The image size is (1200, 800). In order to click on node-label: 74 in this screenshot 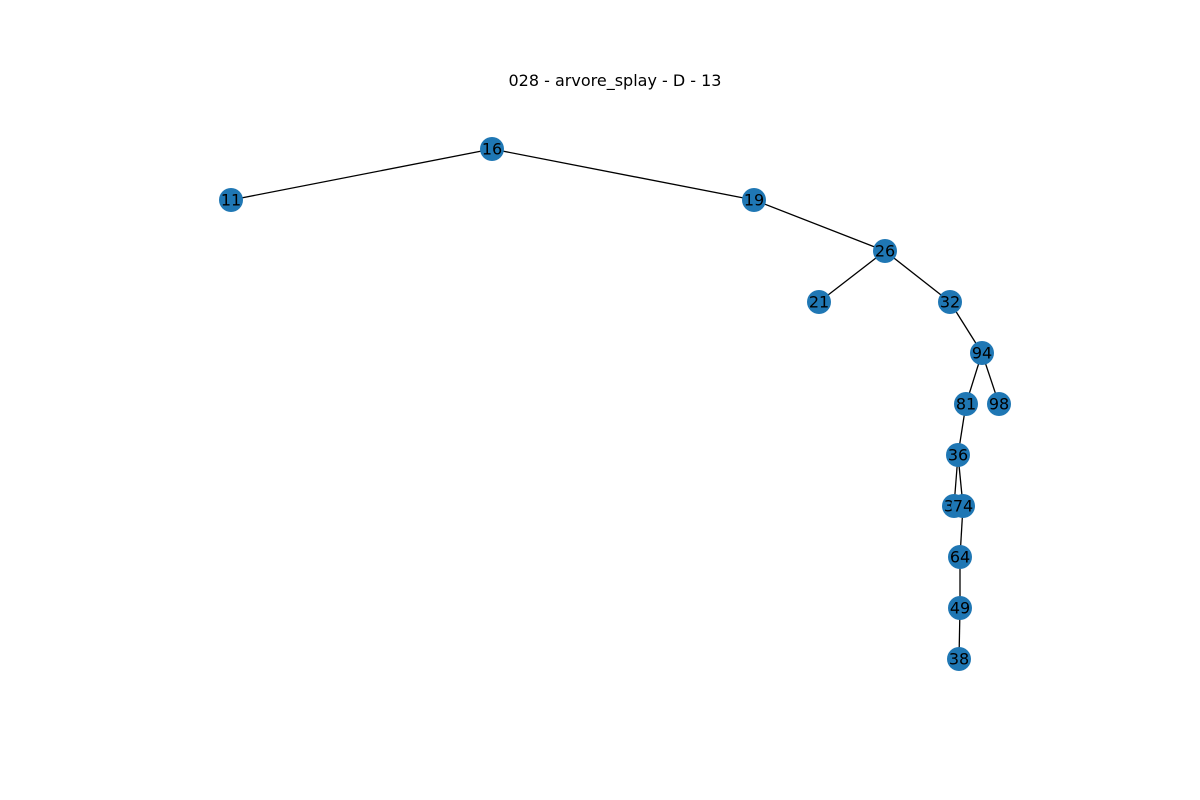, I will do `click(963, 506)`.